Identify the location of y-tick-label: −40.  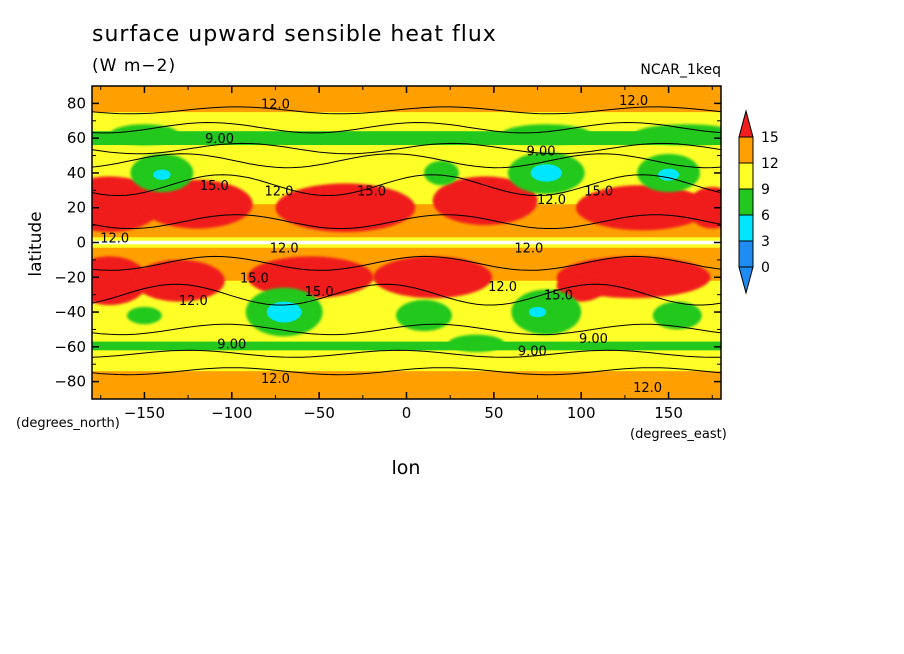
(70, 312).